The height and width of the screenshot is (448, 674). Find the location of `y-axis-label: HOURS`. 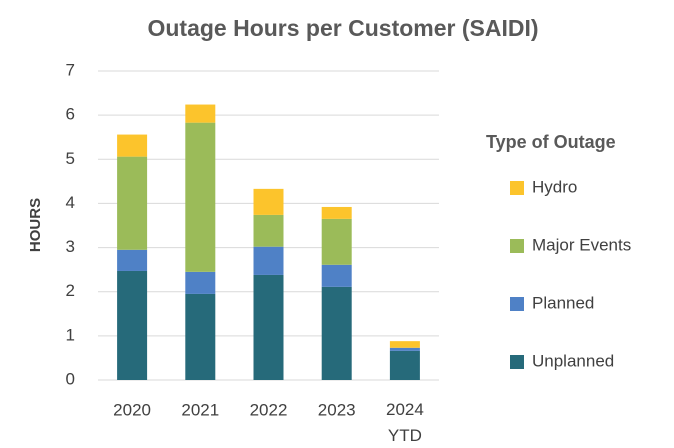

y-axis-label: HOURS is located at coordinates (35, 225).